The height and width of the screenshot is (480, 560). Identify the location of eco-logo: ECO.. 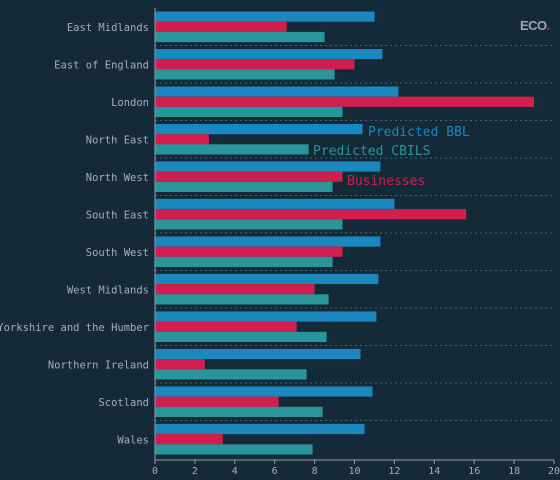
(535, 25).